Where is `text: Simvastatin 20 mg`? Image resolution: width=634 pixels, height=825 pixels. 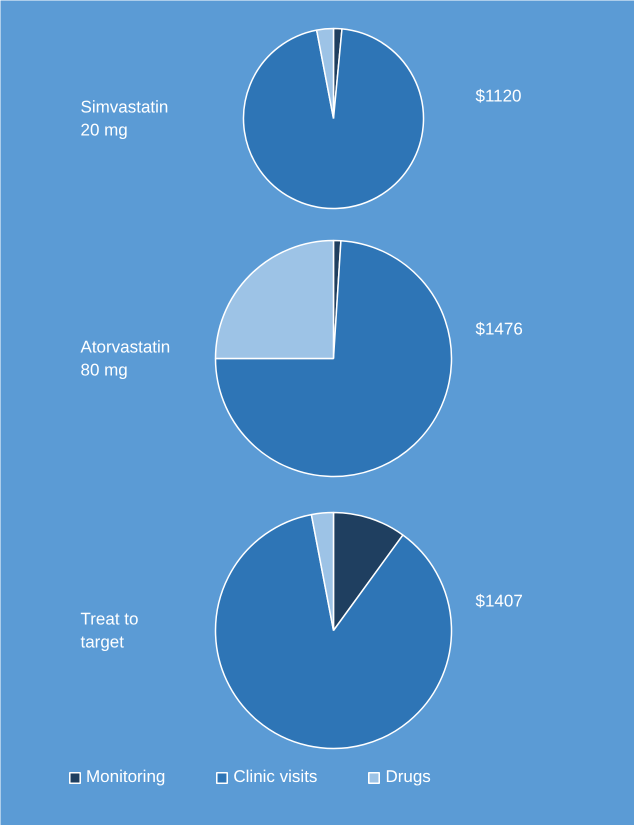 text: Simvastatin 20 mg is located at coordinates (124, 119).